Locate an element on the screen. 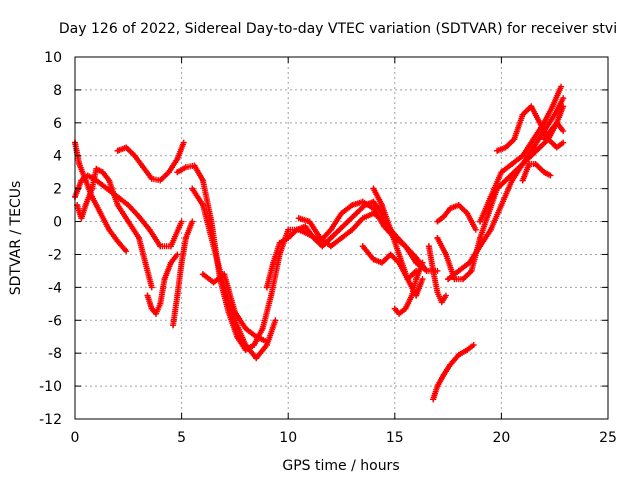 Image resolution: width=640 pixels, height=480 pixels. series-trail is located at coordinates (453, 373).